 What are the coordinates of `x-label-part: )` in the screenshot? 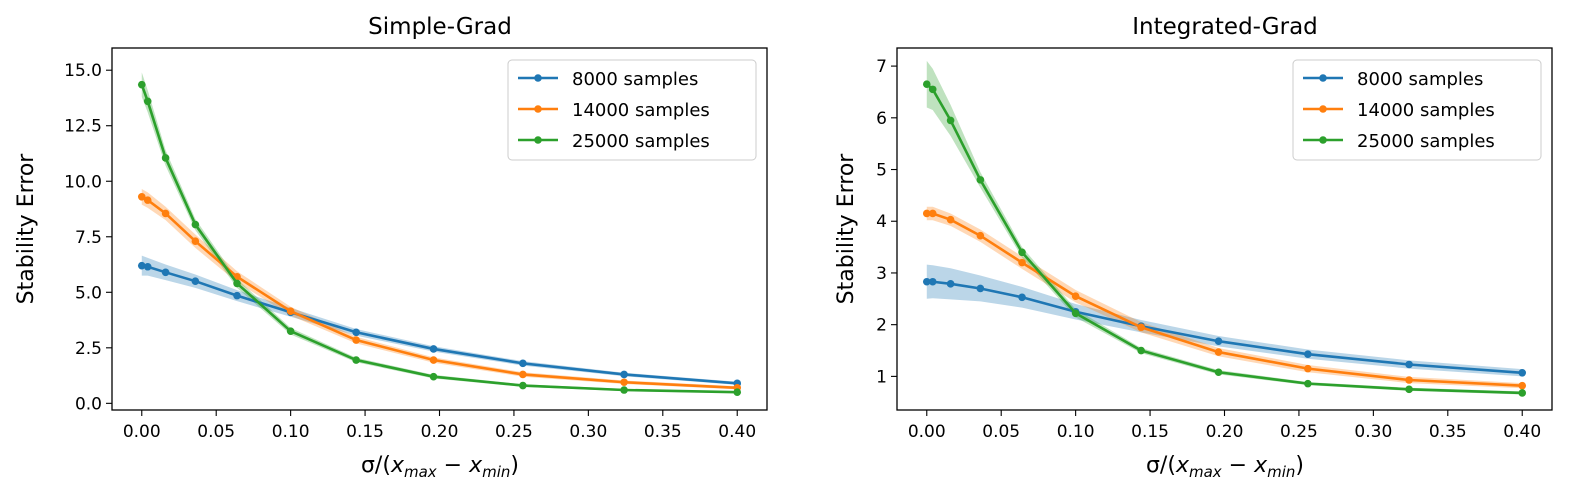 It's located at (514, 465).